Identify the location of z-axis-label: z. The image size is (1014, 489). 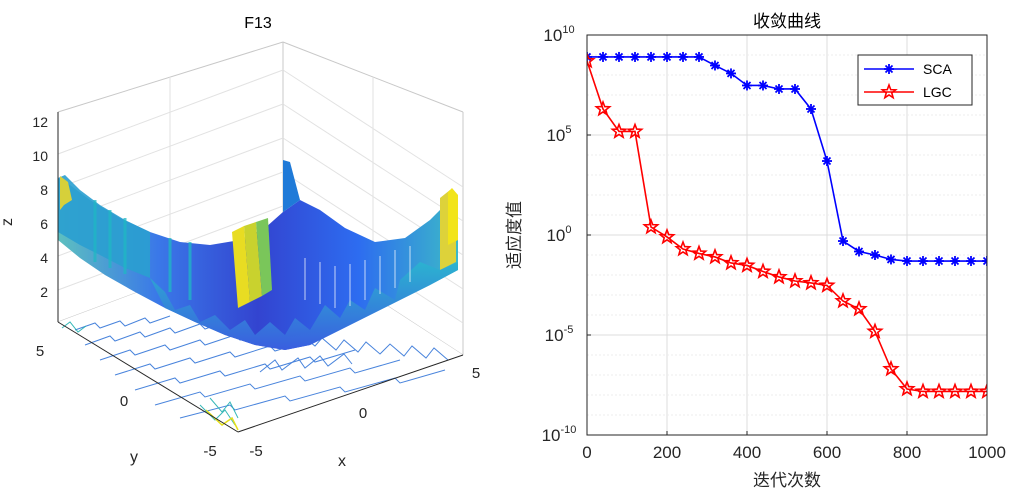
(8, 222).